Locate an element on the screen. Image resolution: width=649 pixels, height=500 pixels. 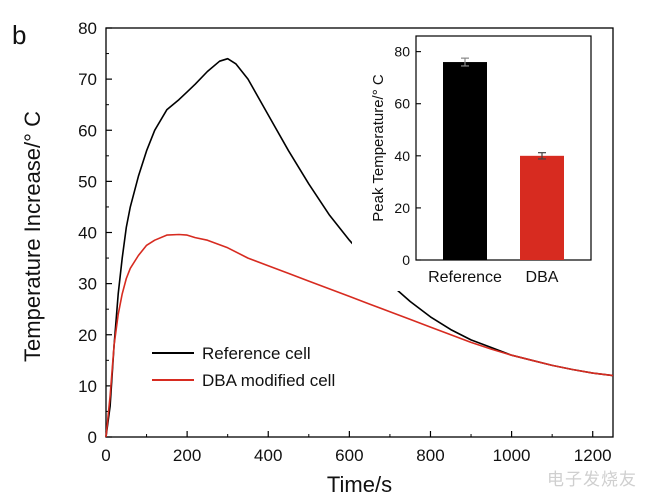
main-x-tick-label: 0 is located at coordinates (105, 455).